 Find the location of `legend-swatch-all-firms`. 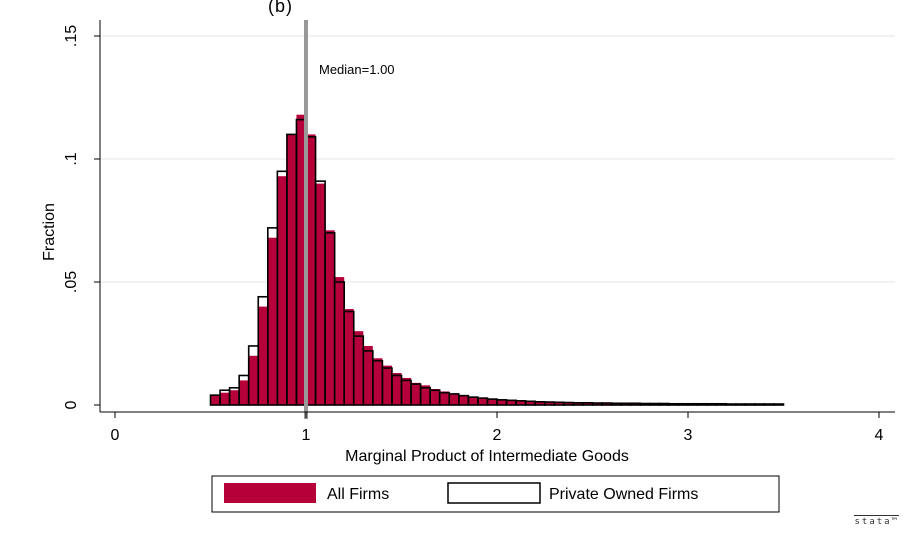

legend-swatch-all-firms is located at coordinates (270, 493).